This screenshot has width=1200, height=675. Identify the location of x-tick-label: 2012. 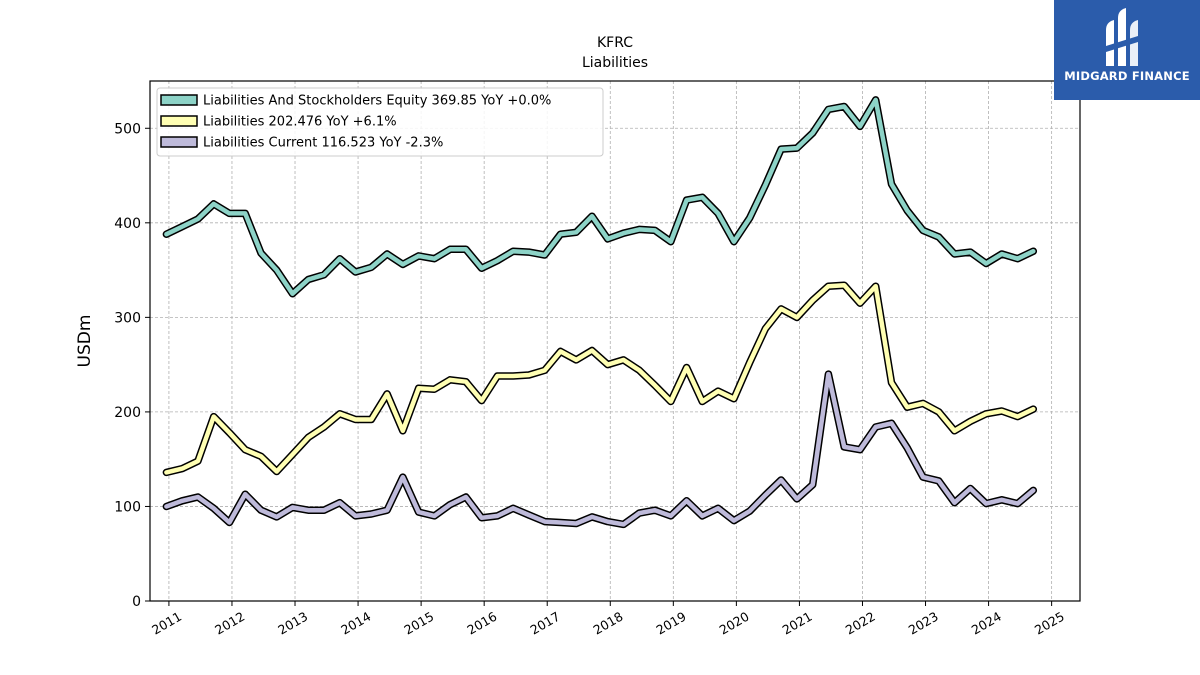
(229, 623).